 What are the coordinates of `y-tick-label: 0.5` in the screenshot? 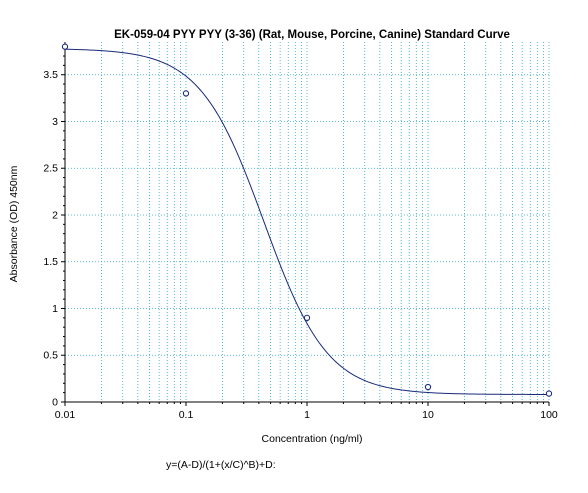 It's located at (50, 356).